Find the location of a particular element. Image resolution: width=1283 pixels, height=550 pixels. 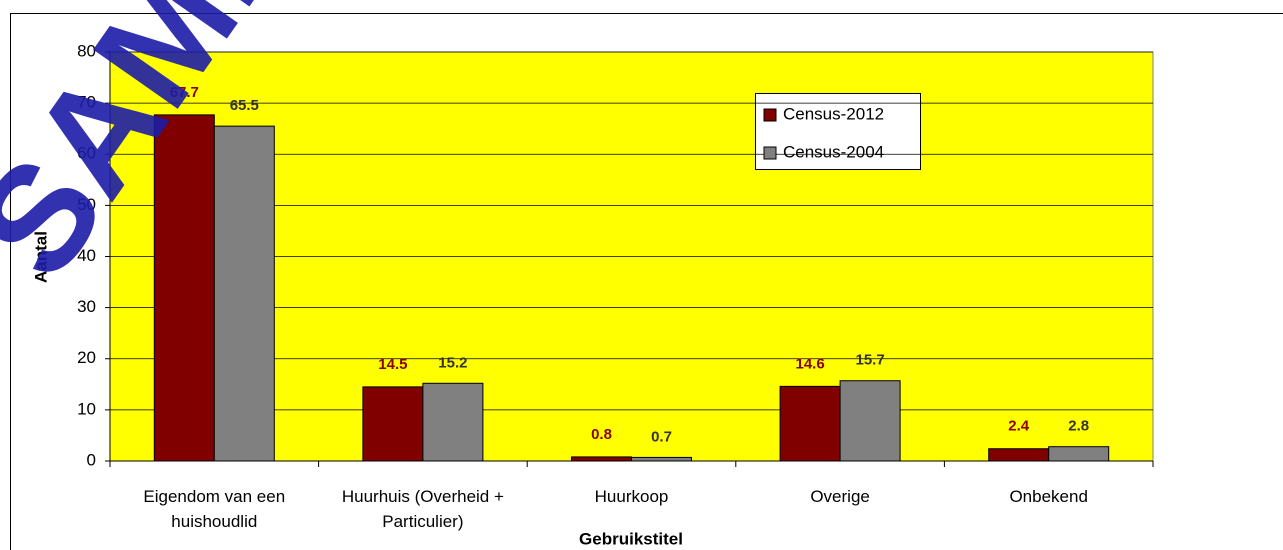

x-tick-label: Eigendom van een huishoudlid is located at coordinates (214, 509).